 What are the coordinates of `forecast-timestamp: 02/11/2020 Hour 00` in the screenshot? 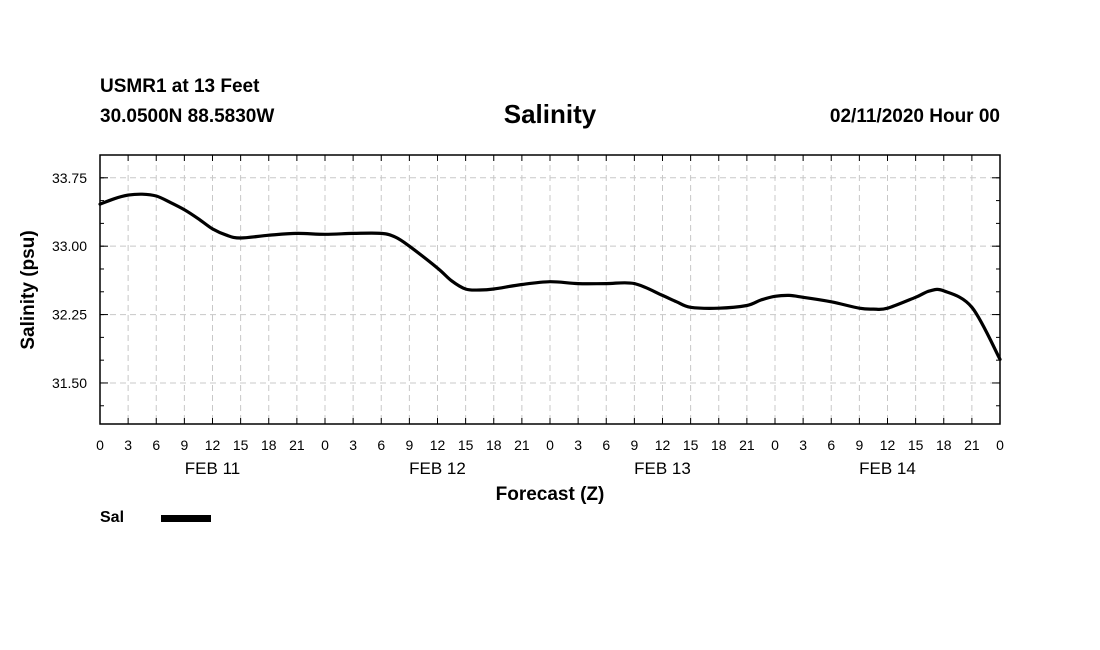 It's located at (914, 116).